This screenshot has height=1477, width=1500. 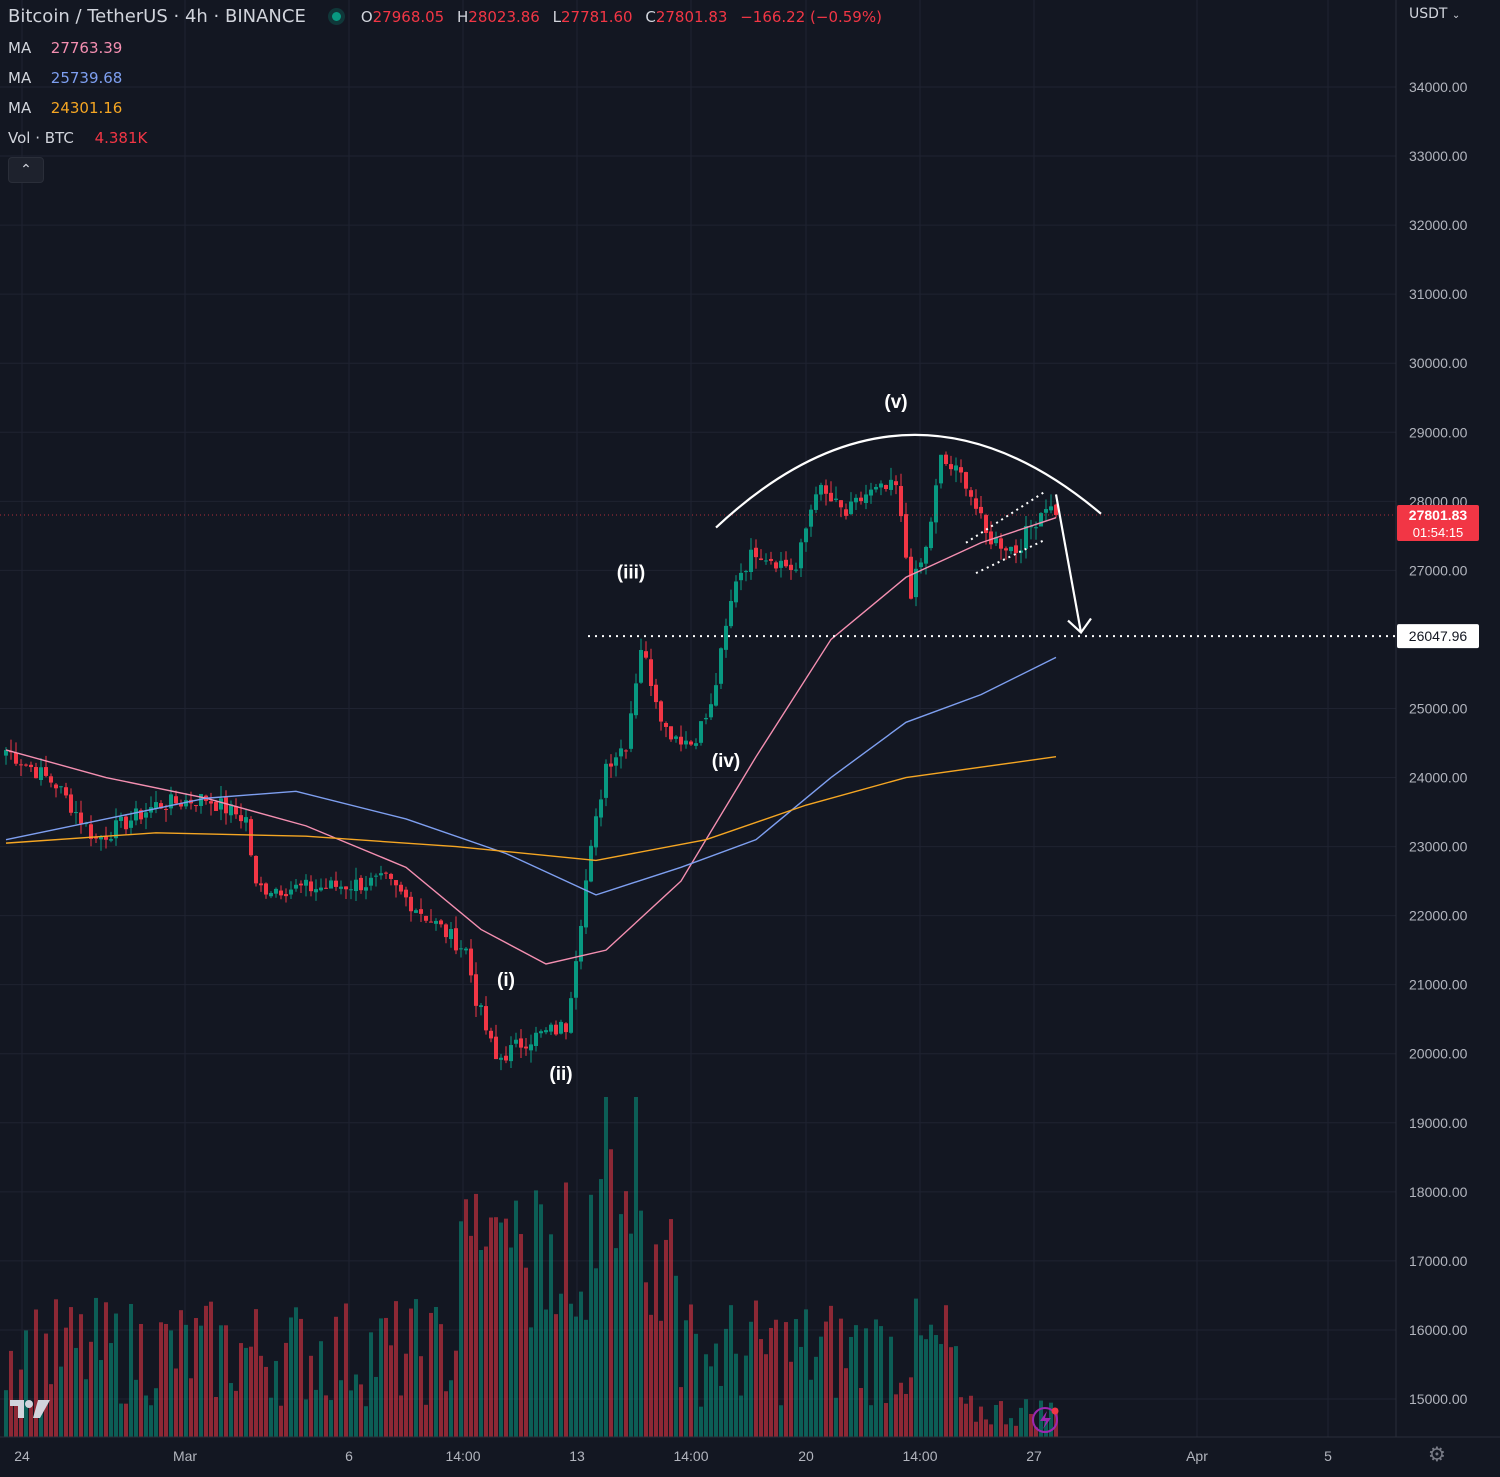 What do you see at coordinates (1437, 1454) in the screenshot?
I see `chart-settings-gear-icon: ⚙` at bounding box center [1437, 1454].